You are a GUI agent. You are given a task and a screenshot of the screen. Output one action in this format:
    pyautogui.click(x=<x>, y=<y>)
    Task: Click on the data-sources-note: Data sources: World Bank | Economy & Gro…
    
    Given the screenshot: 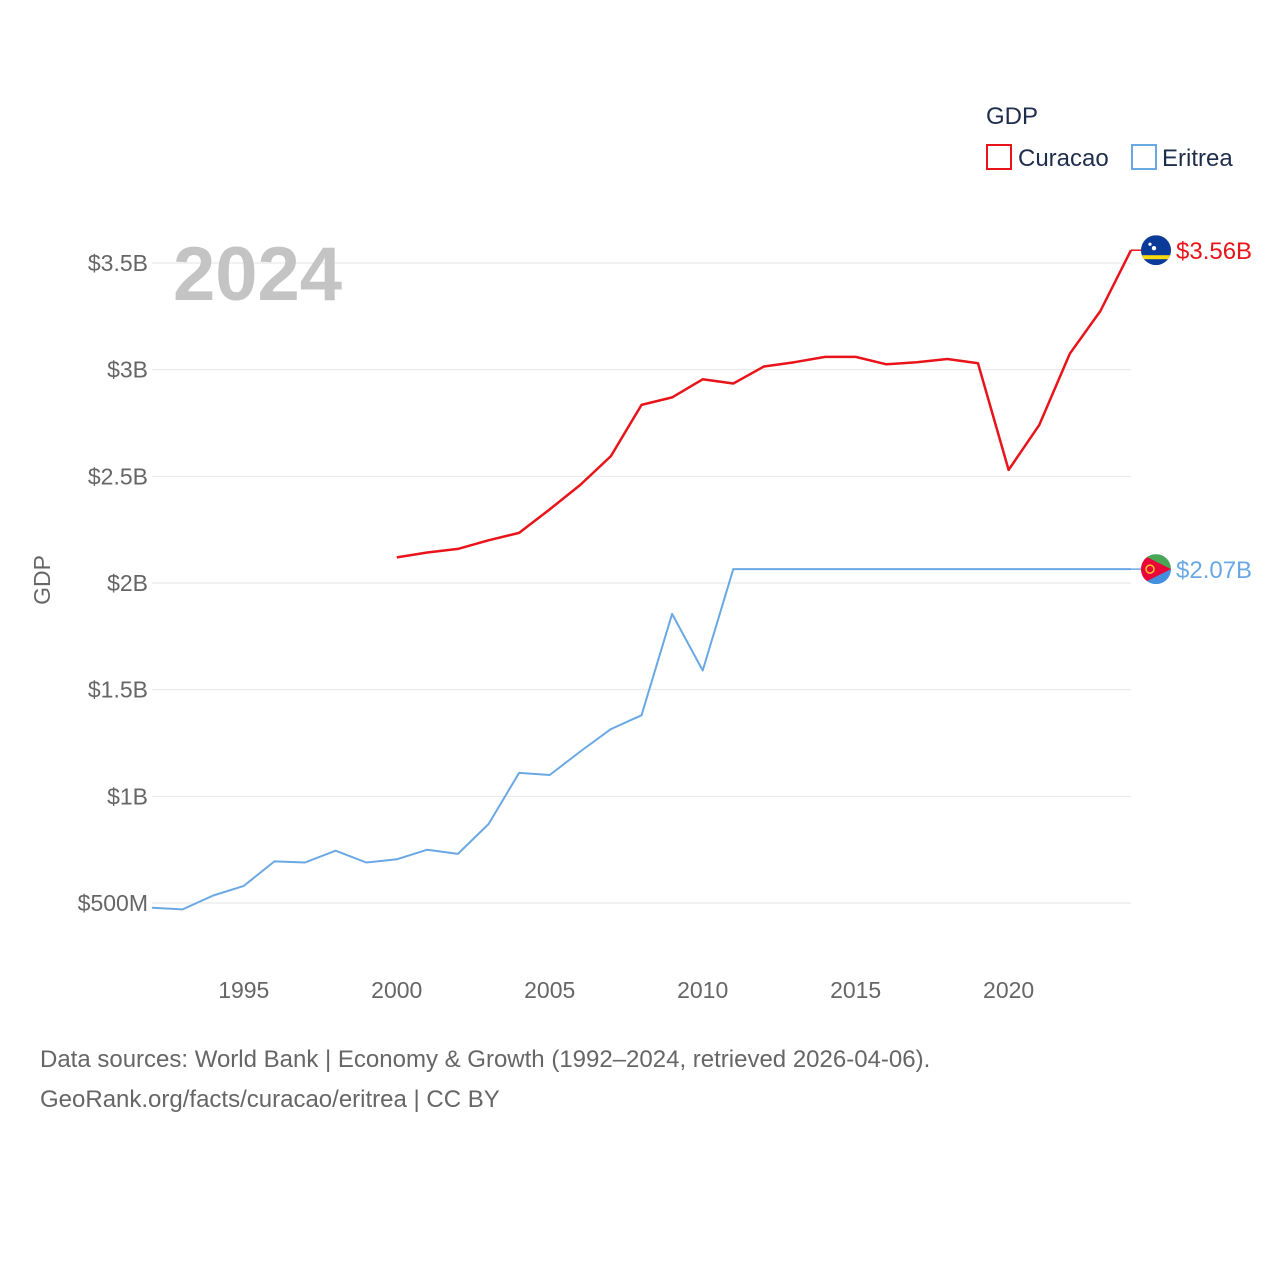 What is the action you would take?
    pyautogui.click(x=485, y=1059)
    